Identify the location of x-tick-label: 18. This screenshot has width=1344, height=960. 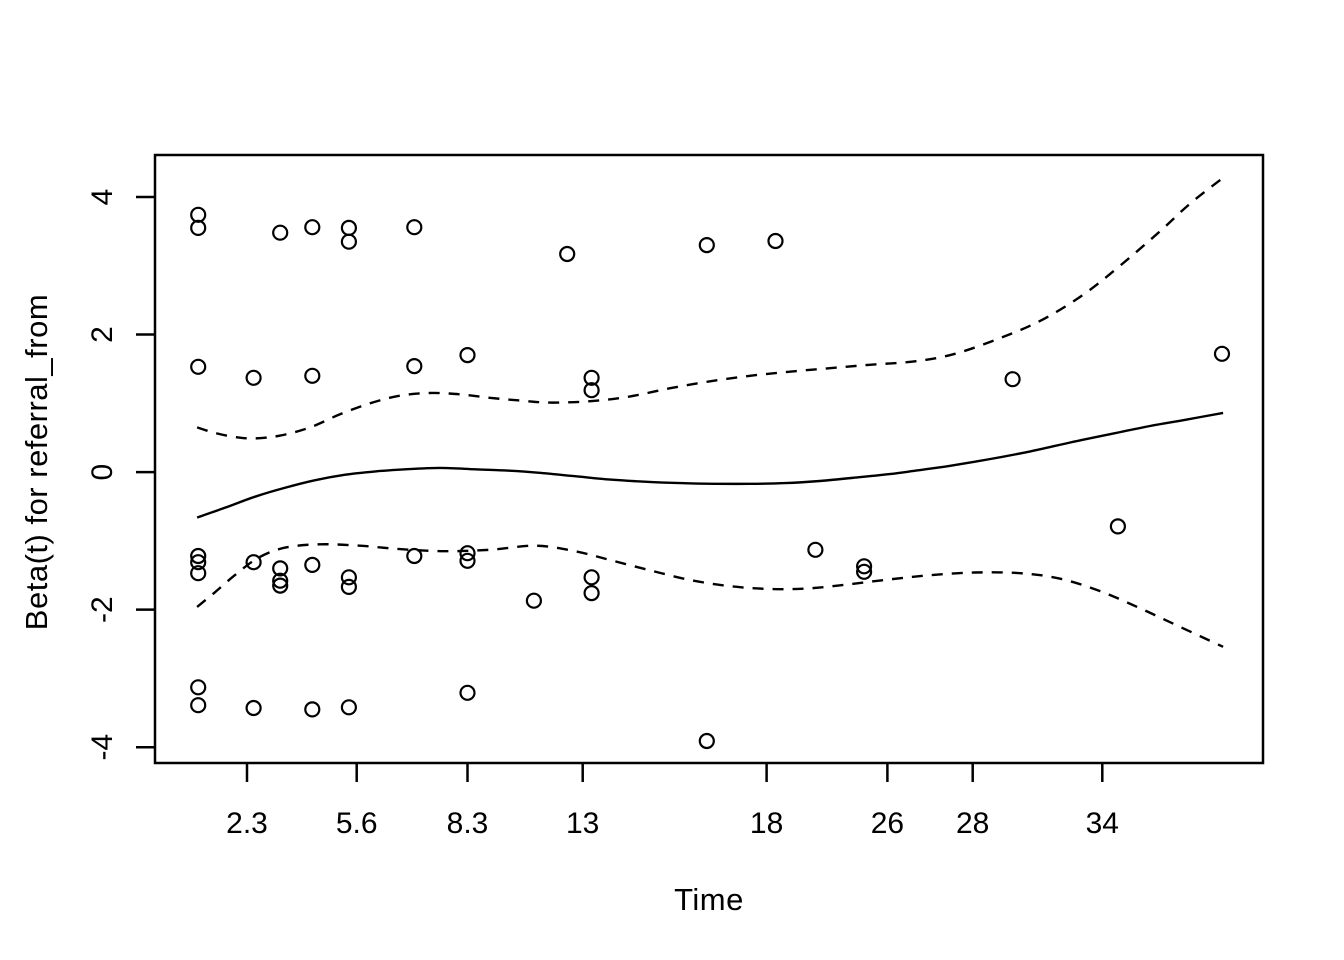
(766, 823).